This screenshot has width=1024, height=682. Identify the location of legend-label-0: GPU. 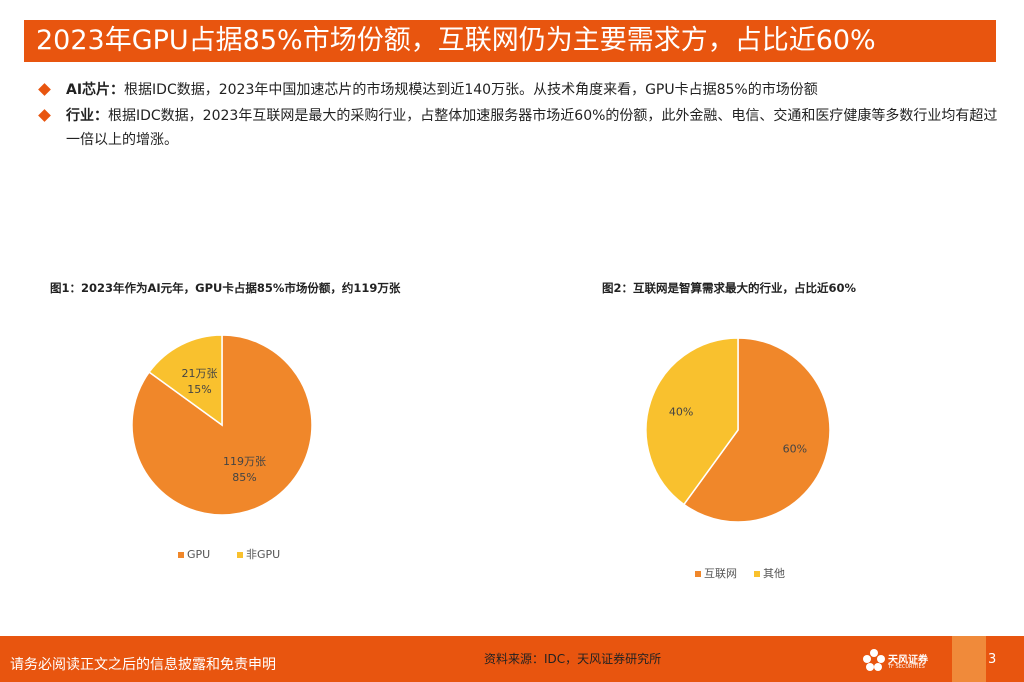
(198, 554).